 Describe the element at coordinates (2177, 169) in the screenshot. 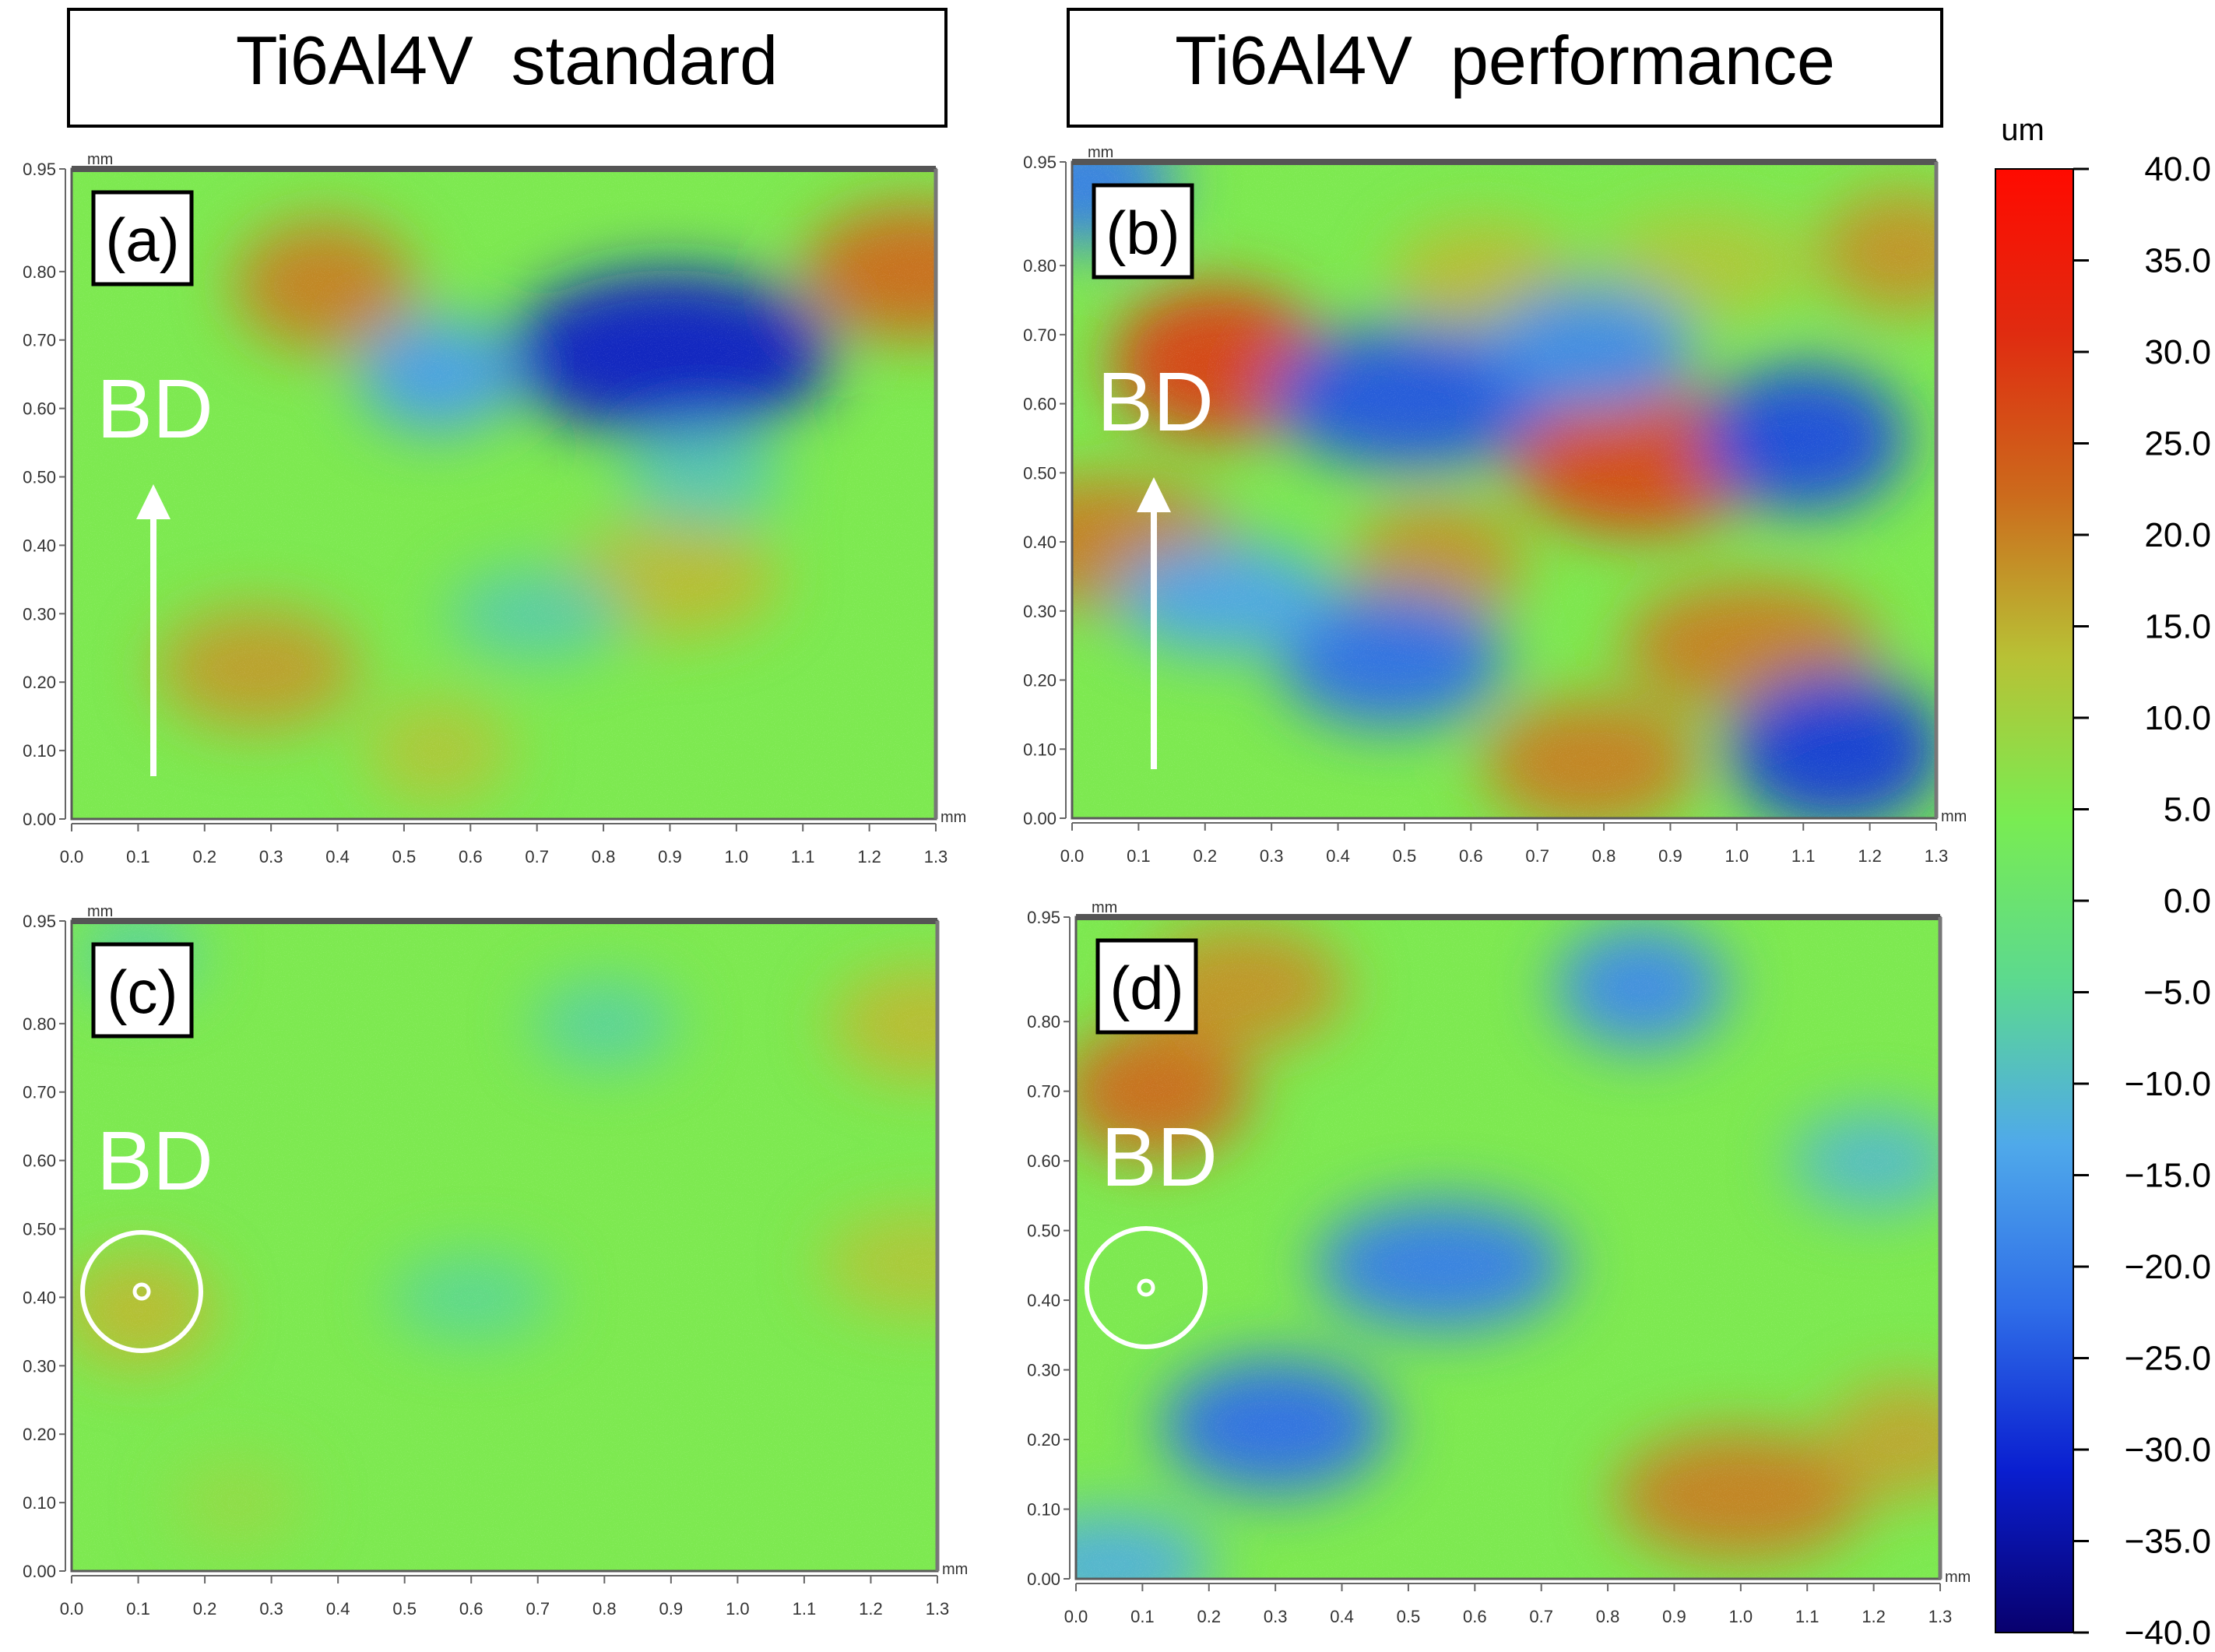

I see `colorbar-tick-label: 40.0` at that location.